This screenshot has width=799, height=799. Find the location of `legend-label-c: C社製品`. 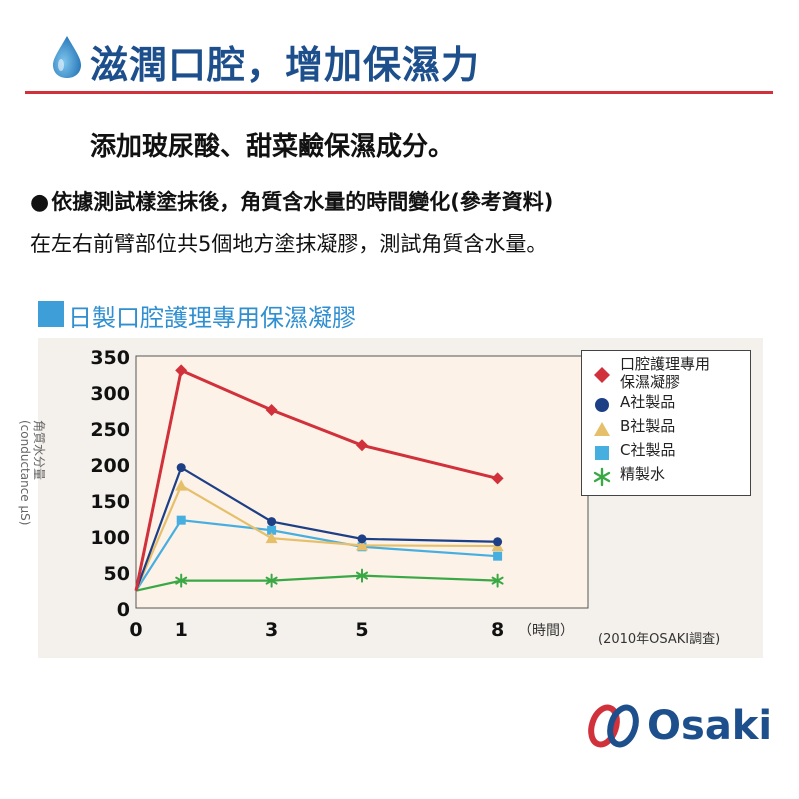

legend-label-c: C社製品 is located at coordinates (648, 450).